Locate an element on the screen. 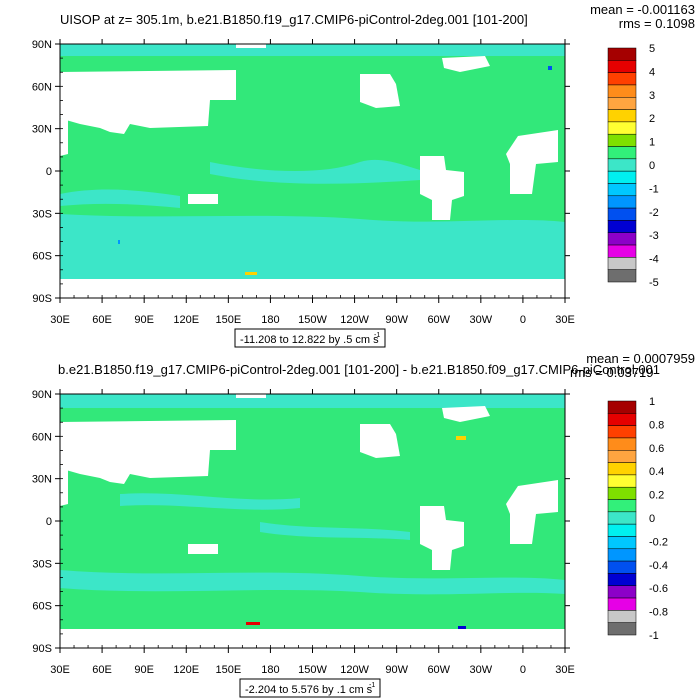  lon-tick-label: 0 is located at coordinates (523, 320).